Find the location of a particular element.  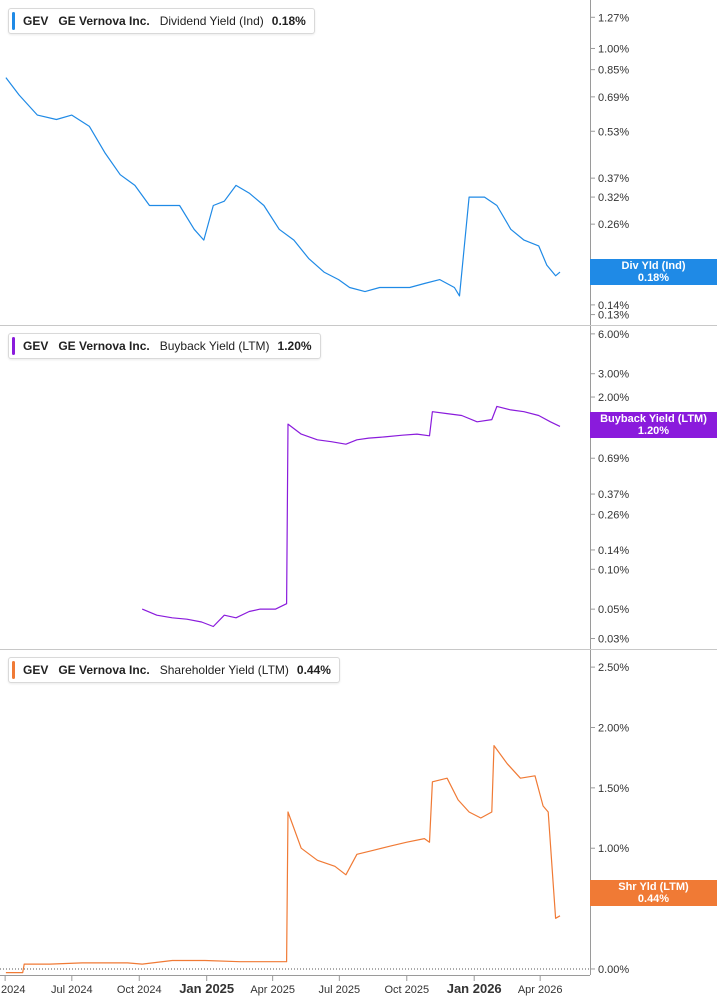

y-tick-label: 0.10% is located at coordinates (613, 570).